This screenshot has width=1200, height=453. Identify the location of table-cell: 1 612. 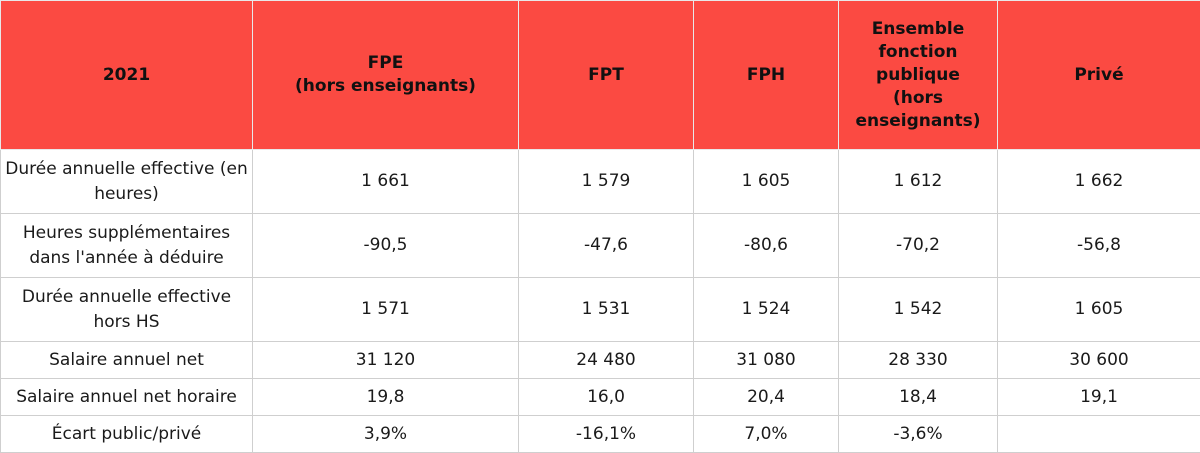
(918, 182).